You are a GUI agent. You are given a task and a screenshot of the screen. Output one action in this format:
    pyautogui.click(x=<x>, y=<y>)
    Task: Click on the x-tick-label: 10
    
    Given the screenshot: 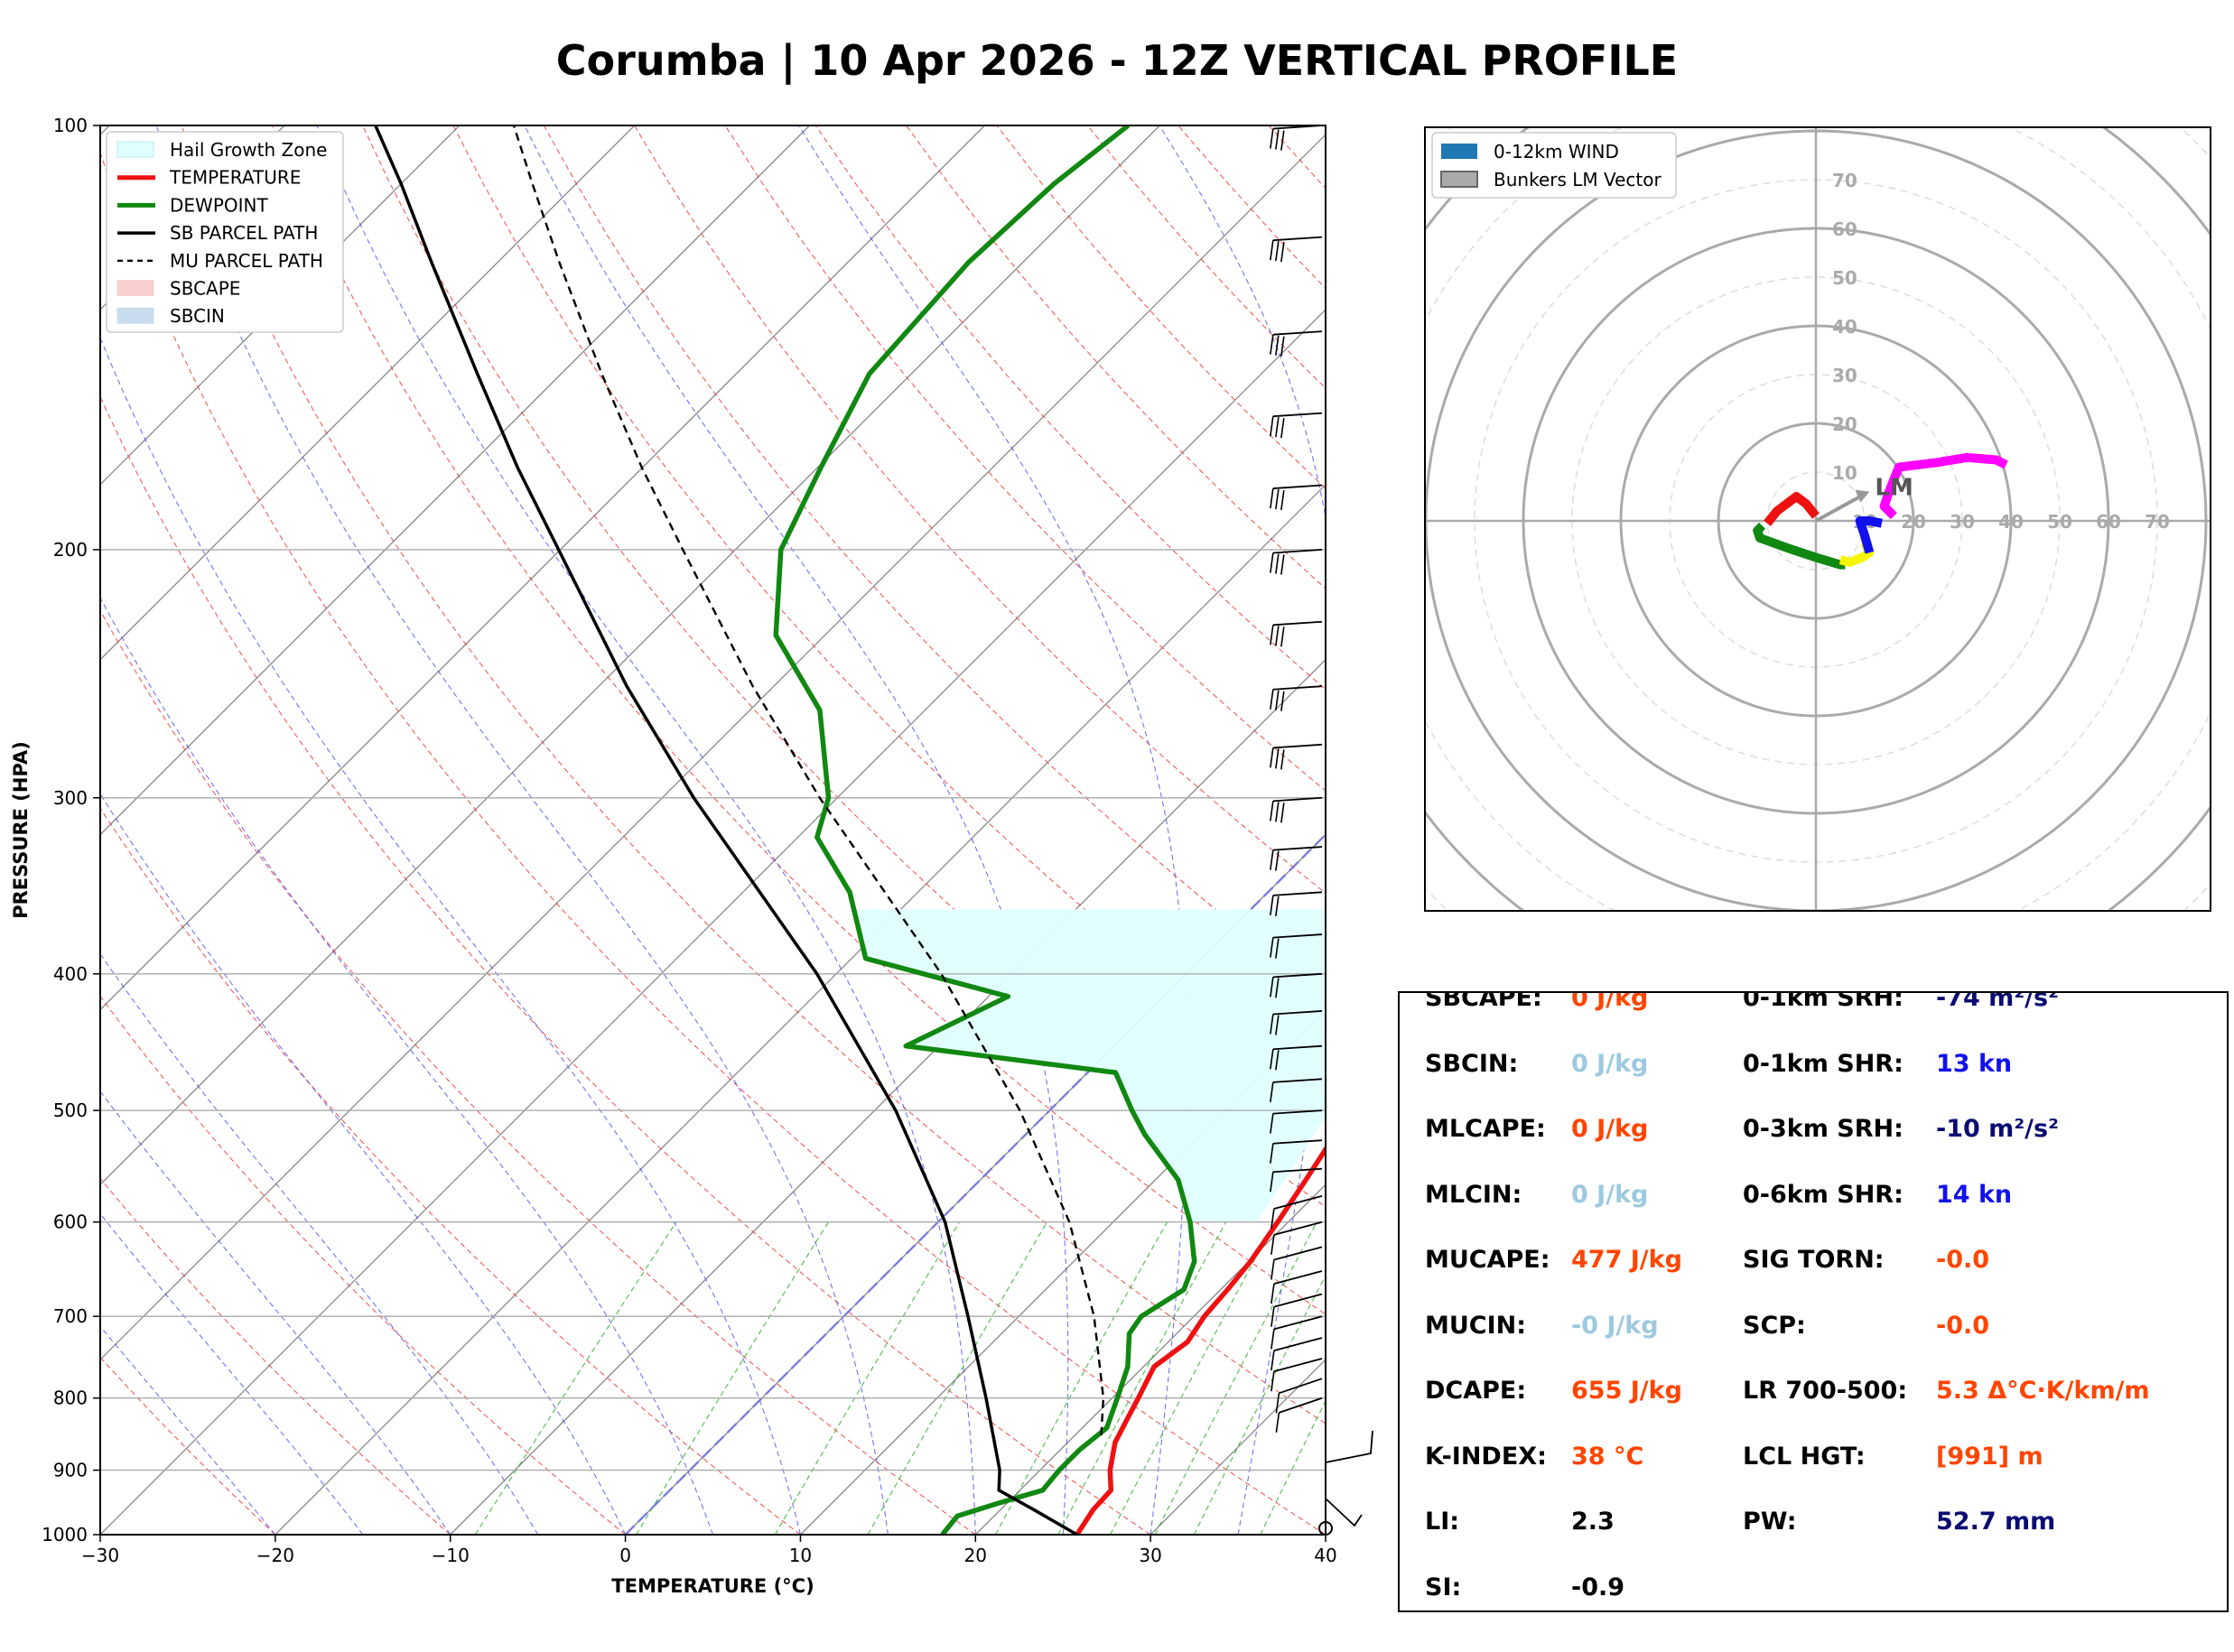 What is the action you would take?
    pyautogui.click(x=800, y=1555)
    